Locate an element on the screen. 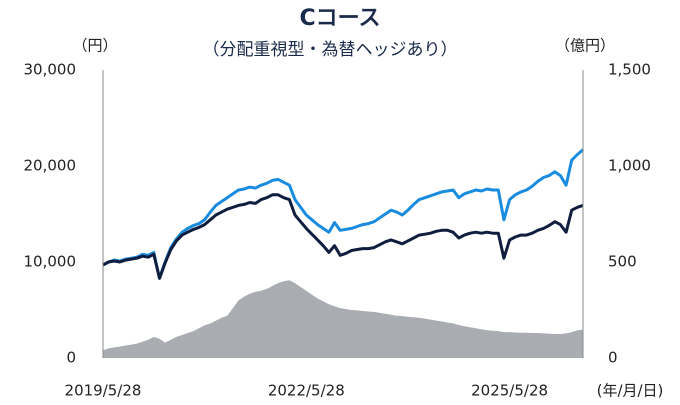  y-tick-label: 10,000 is located at coordinates (50, 262).